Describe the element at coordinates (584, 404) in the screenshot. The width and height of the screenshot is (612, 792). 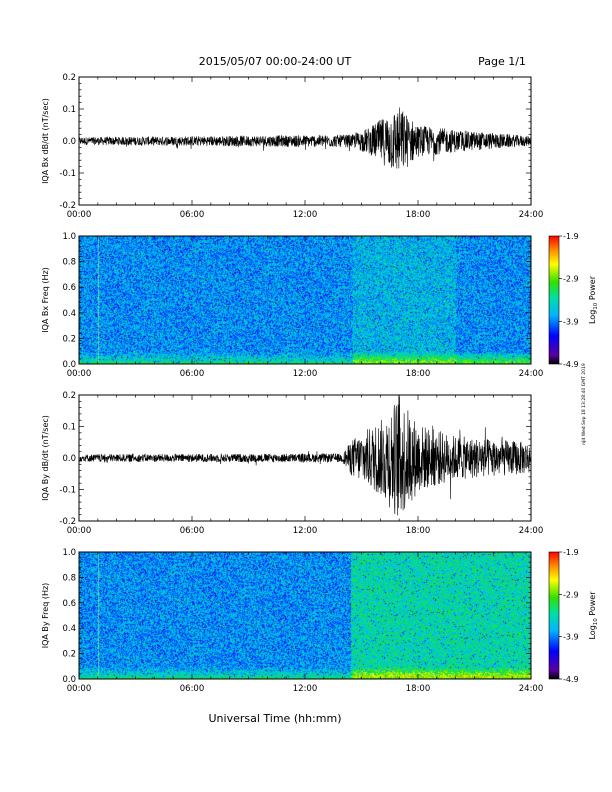
I see `generation-stamp: njit Wed Sep 18 13:28:40 GMT 2019` at that location.